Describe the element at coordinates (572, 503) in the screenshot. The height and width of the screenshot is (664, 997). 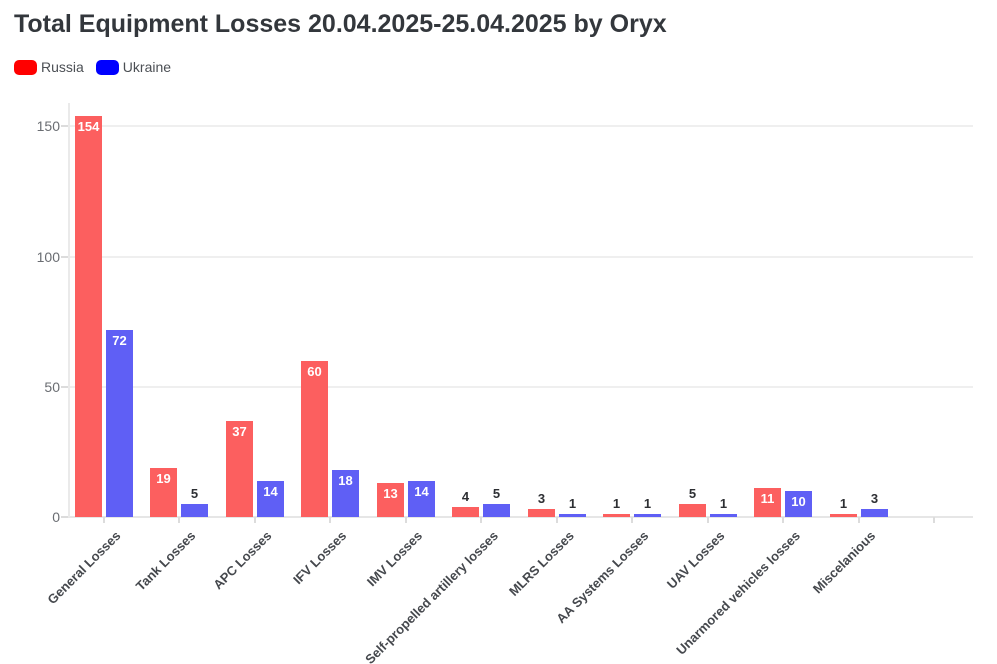
I see `bar-value-label-ukraine-6: 1` at that location.